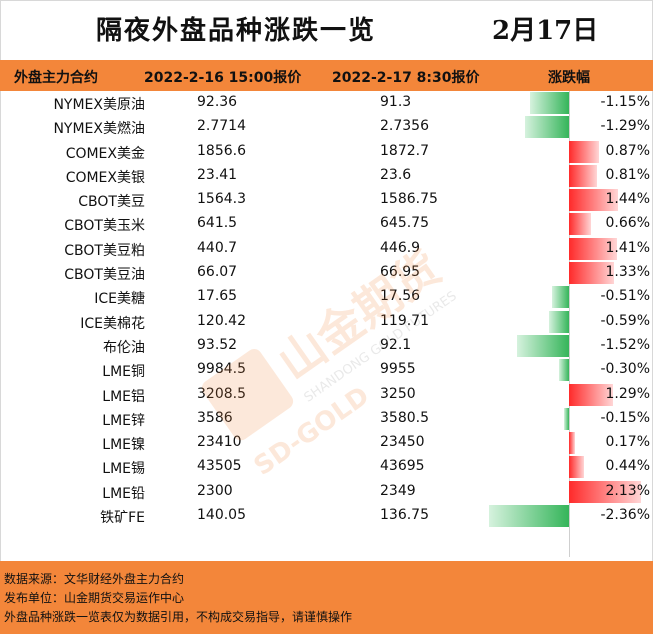  What do you see at coordinates (398, 490) in the screenshot?
I see `price-now: 2349` at bounding box center [398, 490].